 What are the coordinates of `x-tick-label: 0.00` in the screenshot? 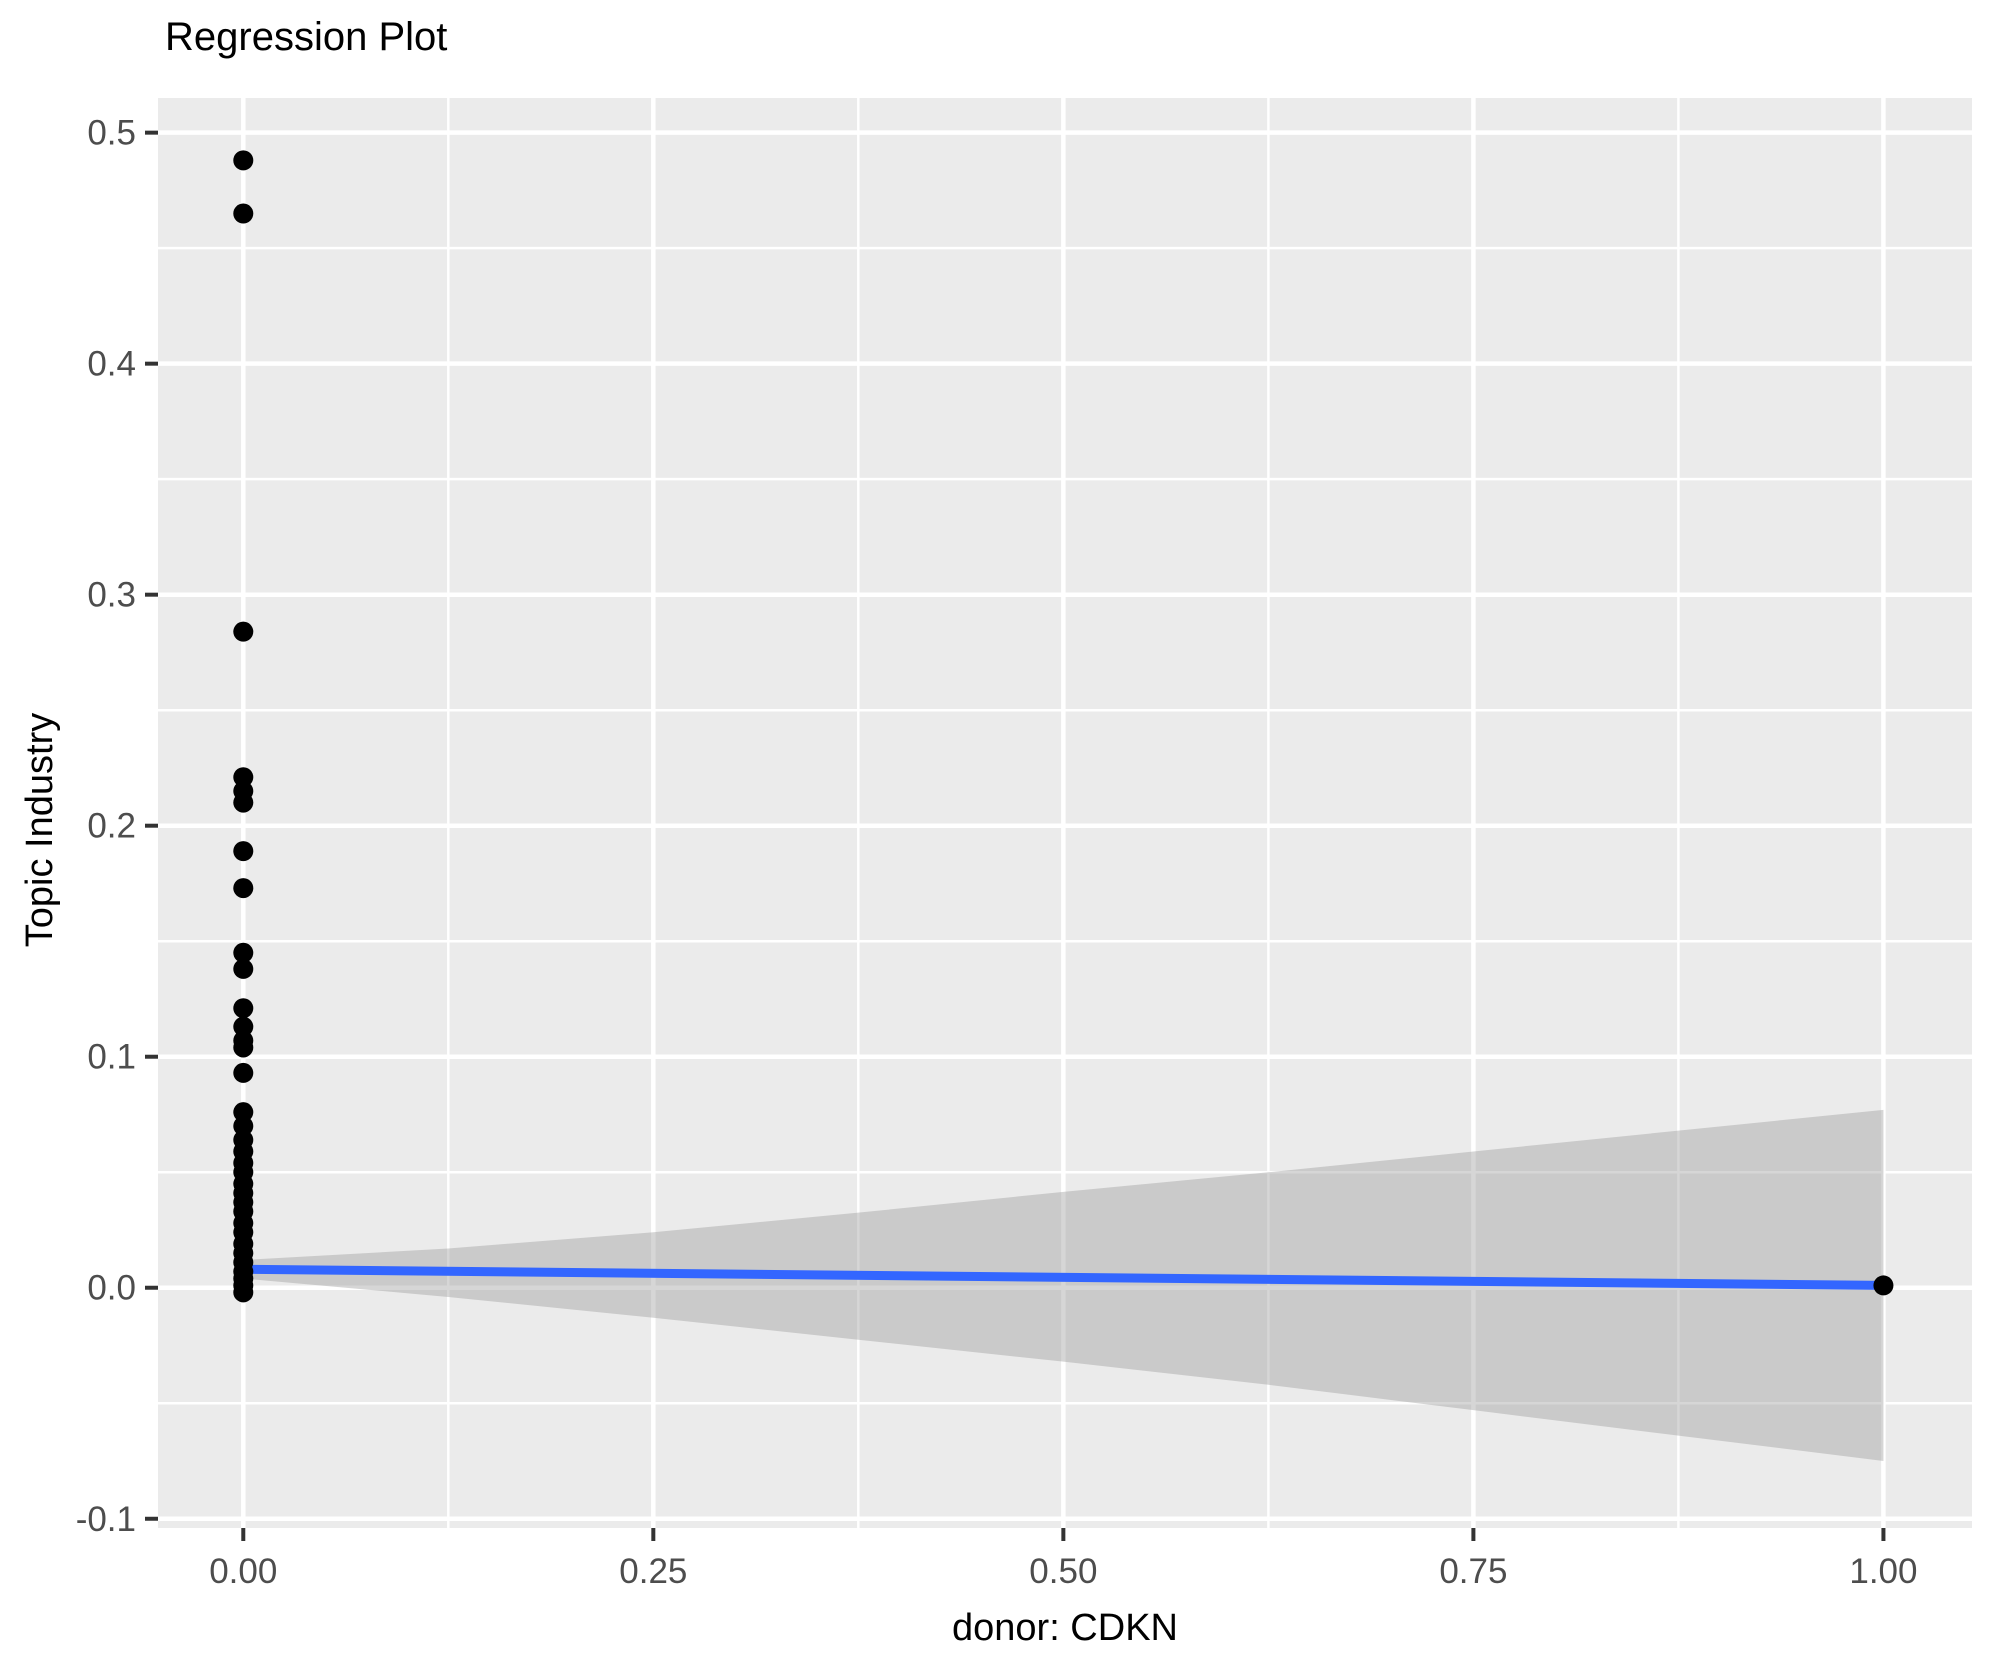 It's located at (243, 1571).